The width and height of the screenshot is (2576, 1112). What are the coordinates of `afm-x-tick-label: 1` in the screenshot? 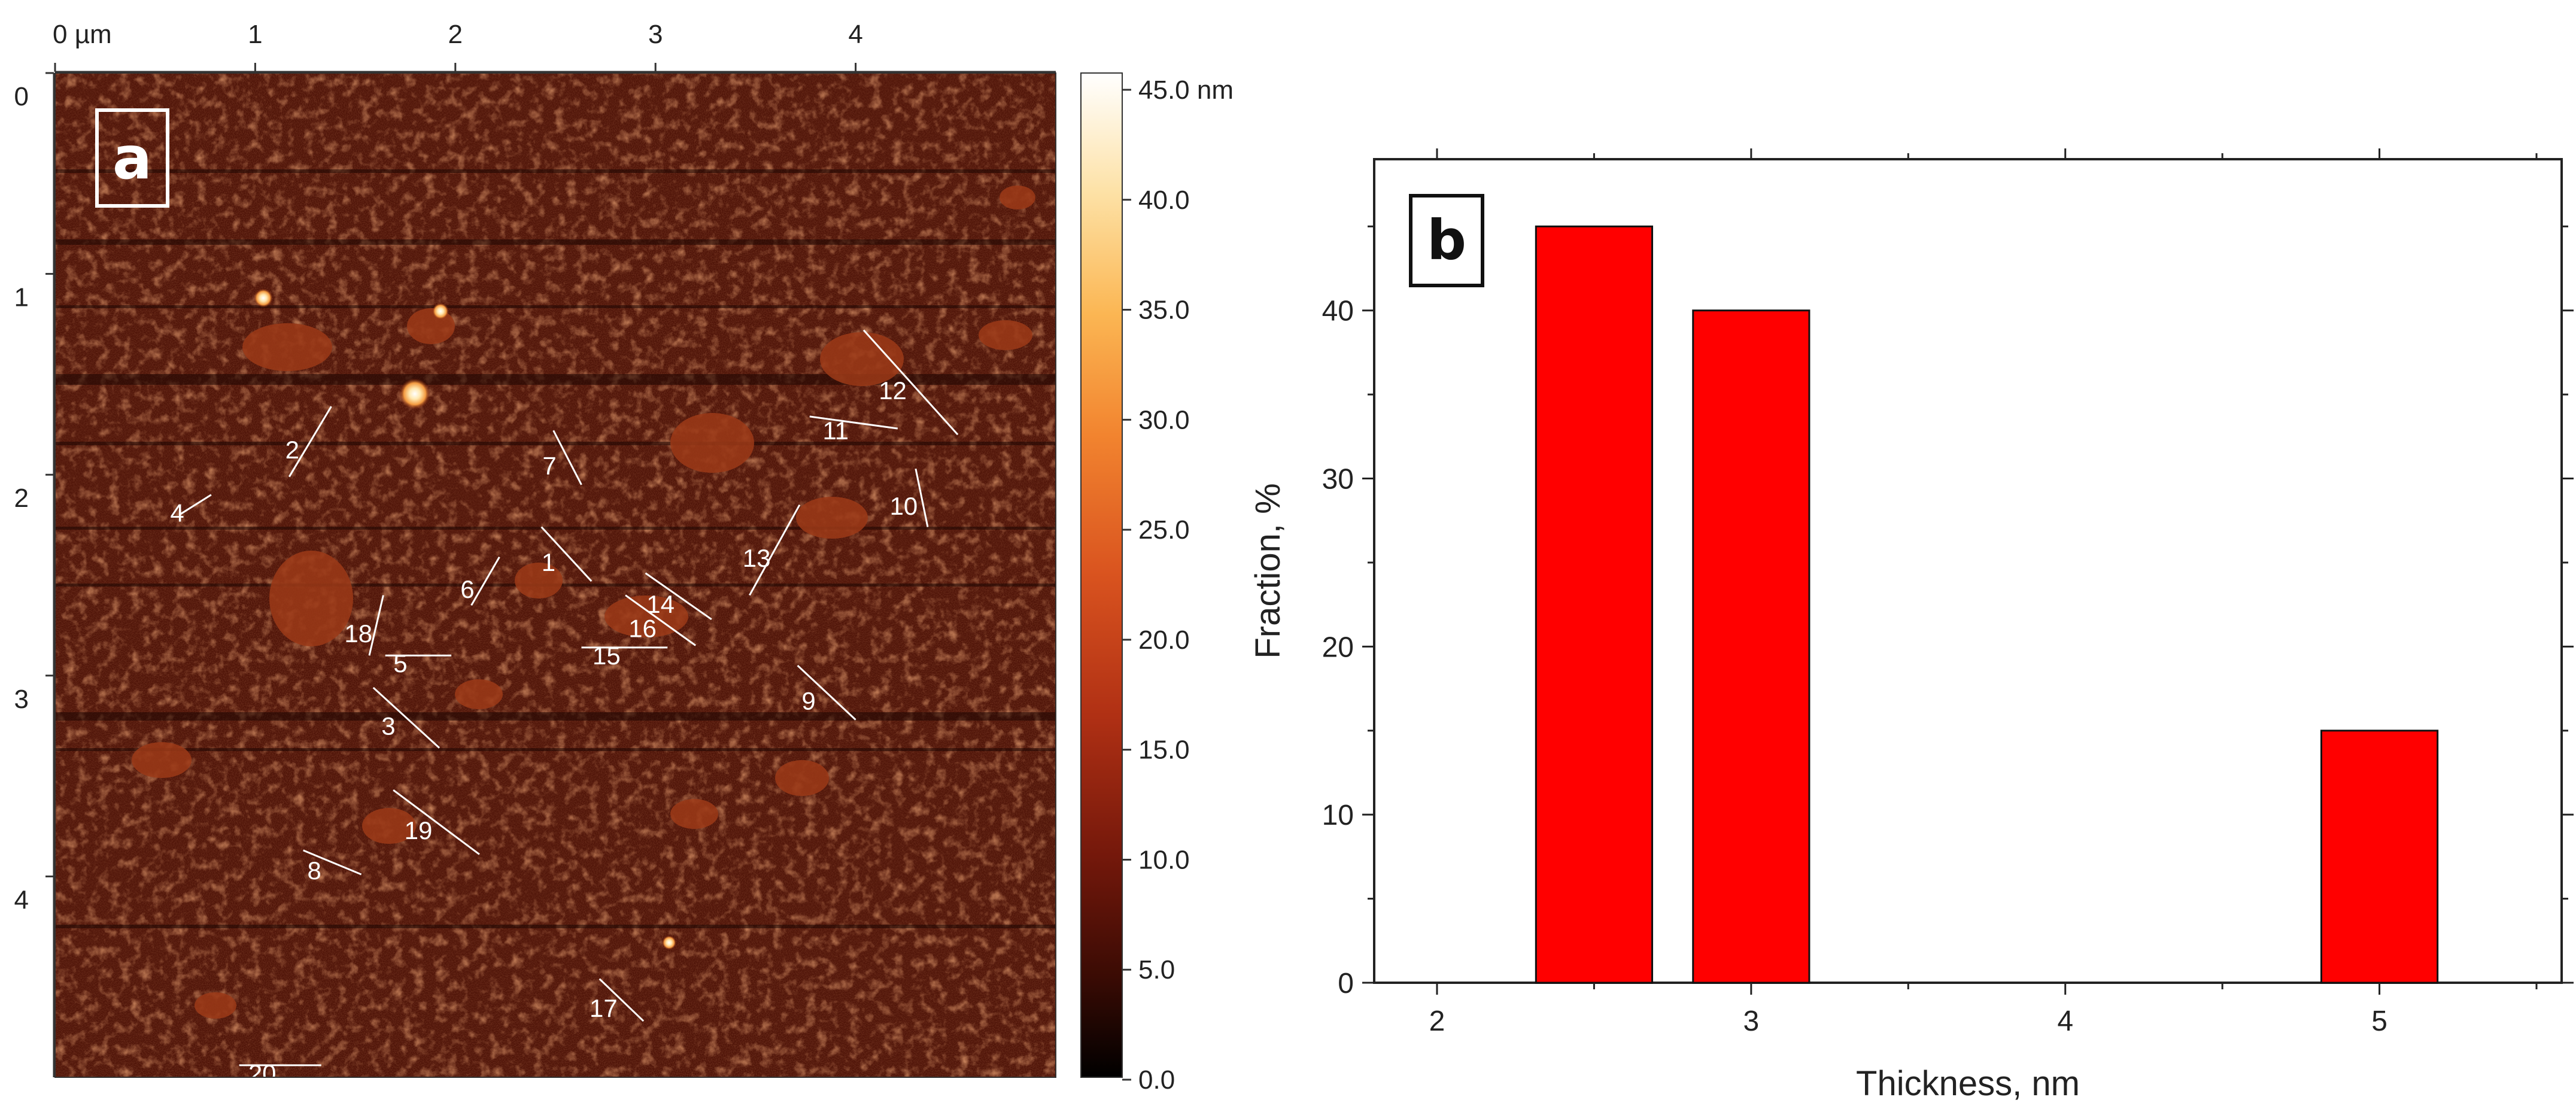 It's located at (255, 34).